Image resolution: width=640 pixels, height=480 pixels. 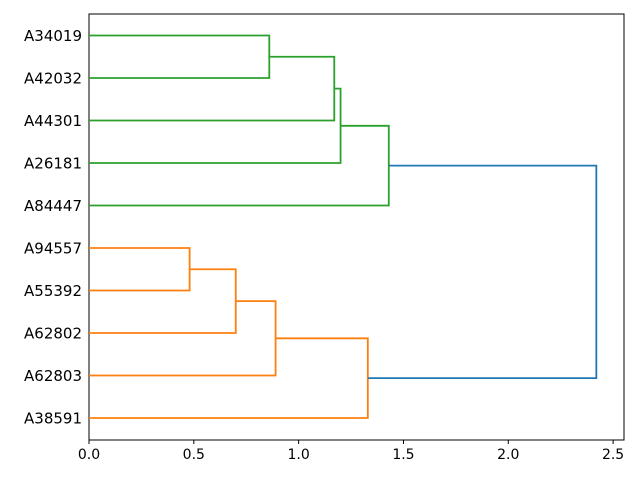 I want to click on x-tick-label: 0.5, so click(x=194, y=455).